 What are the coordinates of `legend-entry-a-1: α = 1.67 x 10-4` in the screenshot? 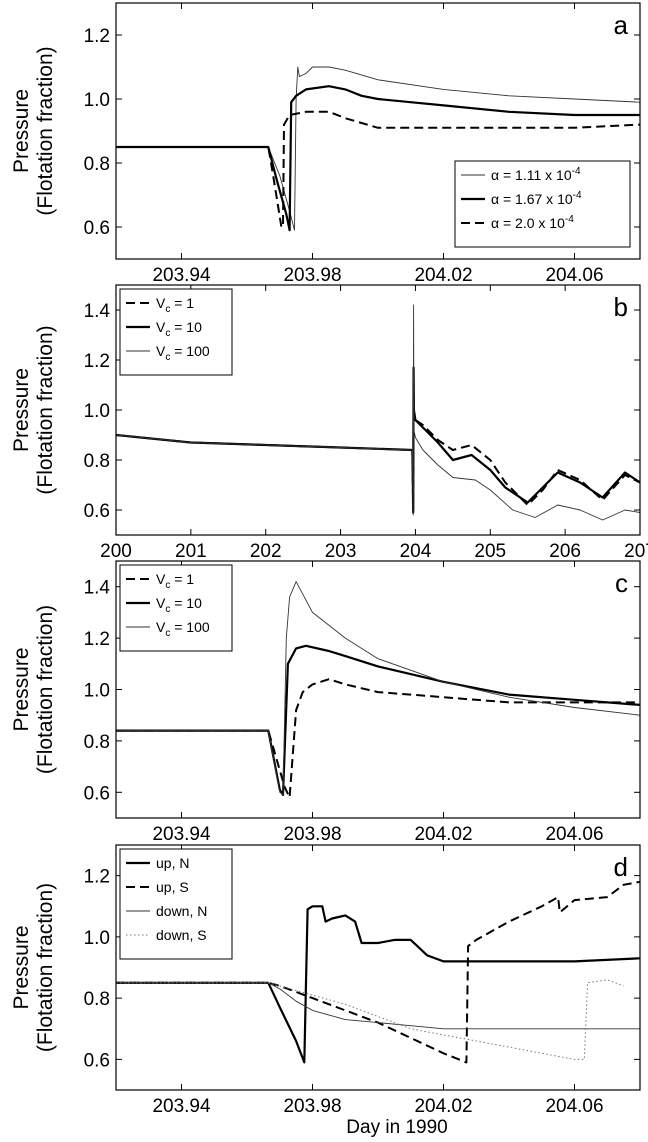 It's located at (536, 198).